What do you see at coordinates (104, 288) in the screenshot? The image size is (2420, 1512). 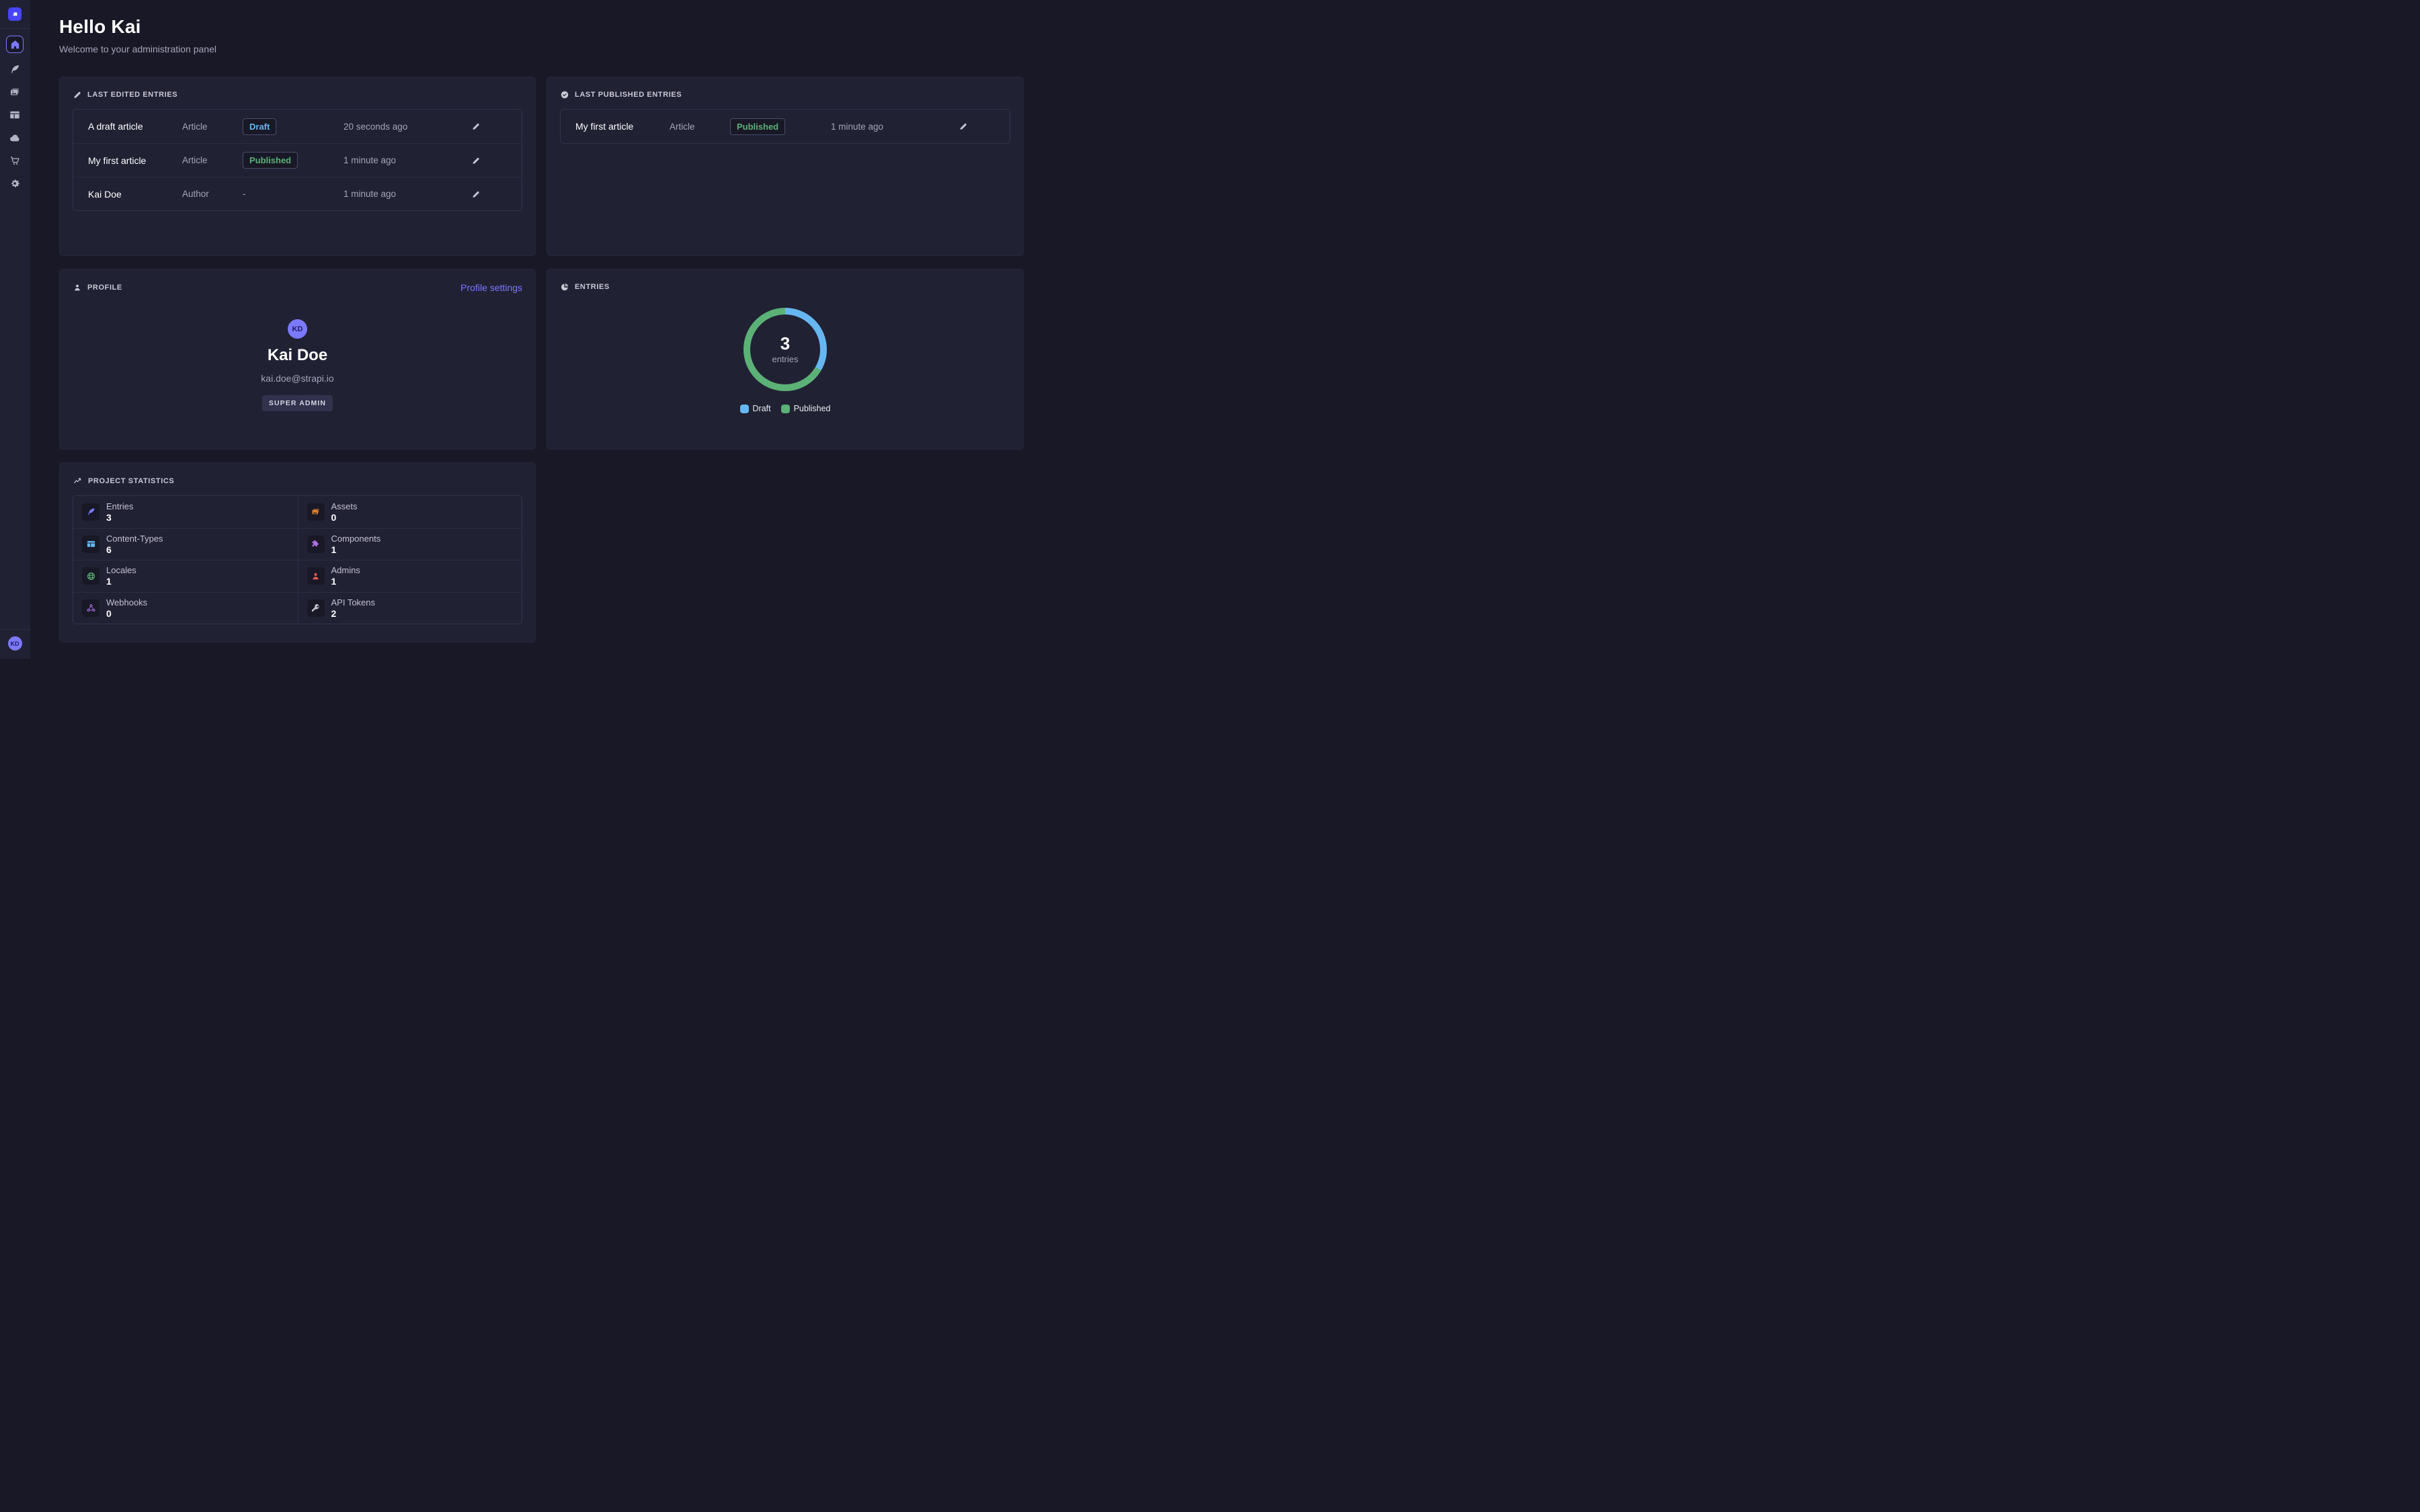 I see `card-title: PROFILE` at bounding box center [104, 288].